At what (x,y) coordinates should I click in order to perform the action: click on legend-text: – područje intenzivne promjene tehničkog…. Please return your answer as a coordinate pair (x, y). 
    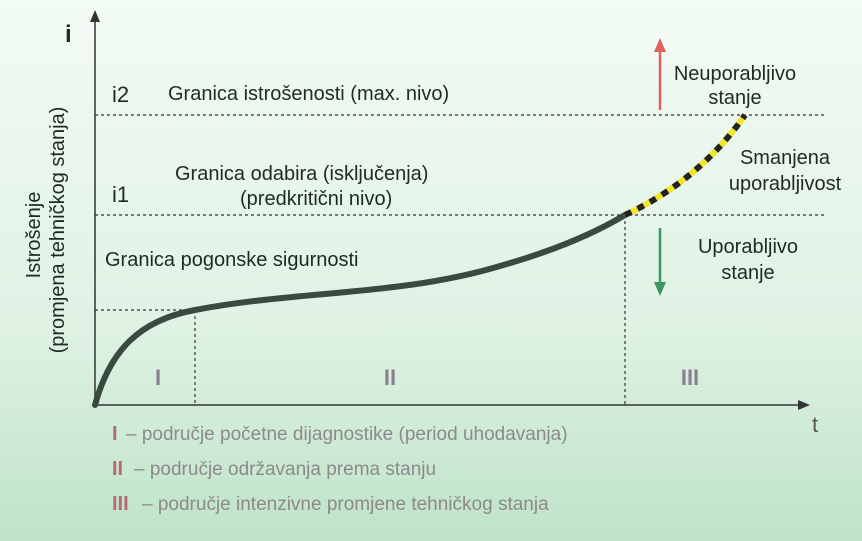
    Looking at the image, I should click on (345, 504).